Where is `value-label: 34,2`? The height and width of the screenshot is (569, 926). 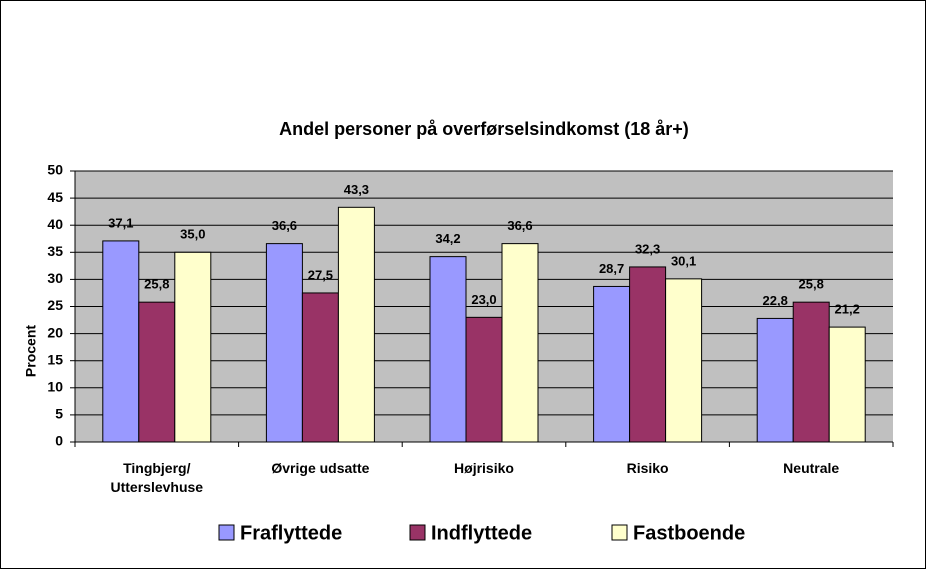 value-label: 34,2 is located at coordinates (447, 238).